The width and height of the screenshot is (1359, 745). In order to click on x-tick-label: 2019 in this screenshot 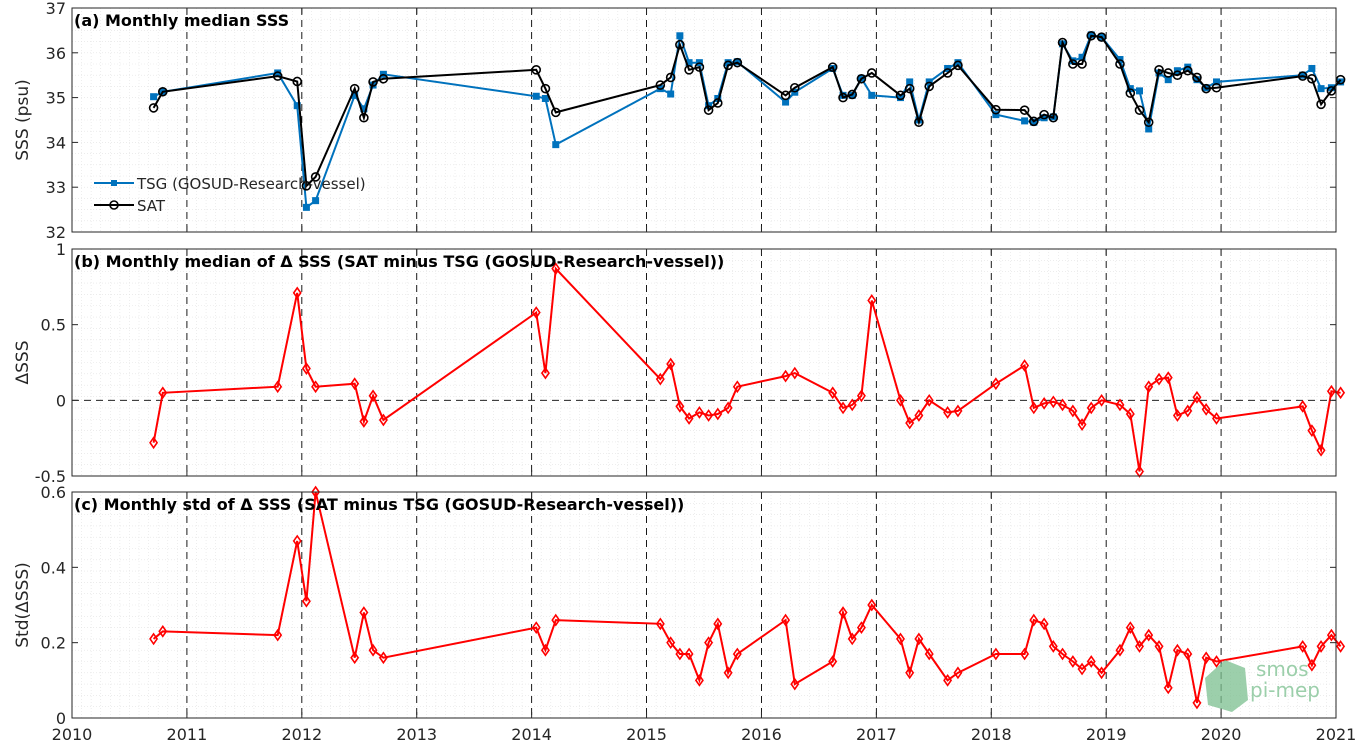, I will do `click(1106, 734)`.